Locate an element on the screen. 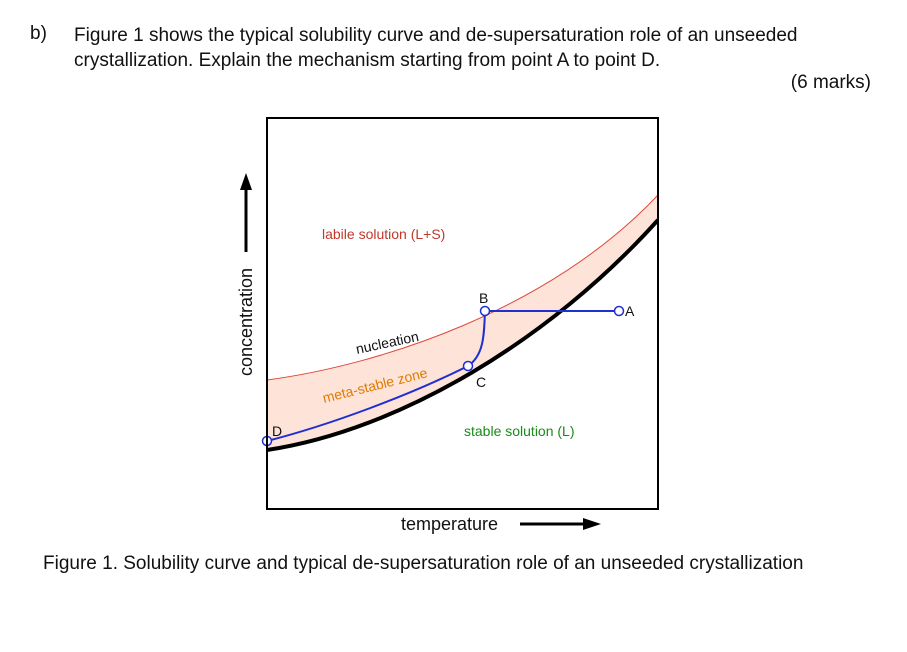 Image resolution: width=907 pixels, height=652 pixels. x-axis-arrow-head is located at coordinates (592, 524).